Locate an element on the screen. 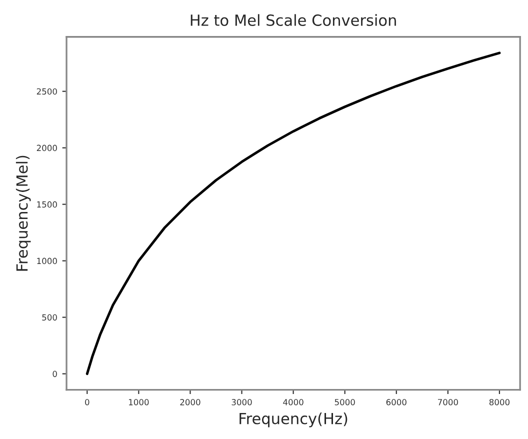 The width and height of the screenshot is (528, 439). x-tick-label: 3000 is located at coordinates (242, 402).